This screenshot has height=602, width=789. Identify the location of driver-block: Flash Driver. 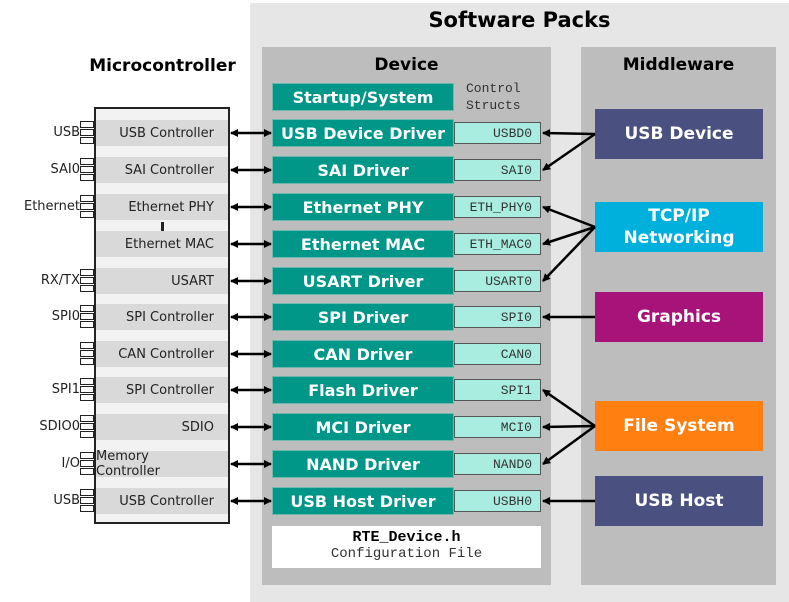
(363, 390).